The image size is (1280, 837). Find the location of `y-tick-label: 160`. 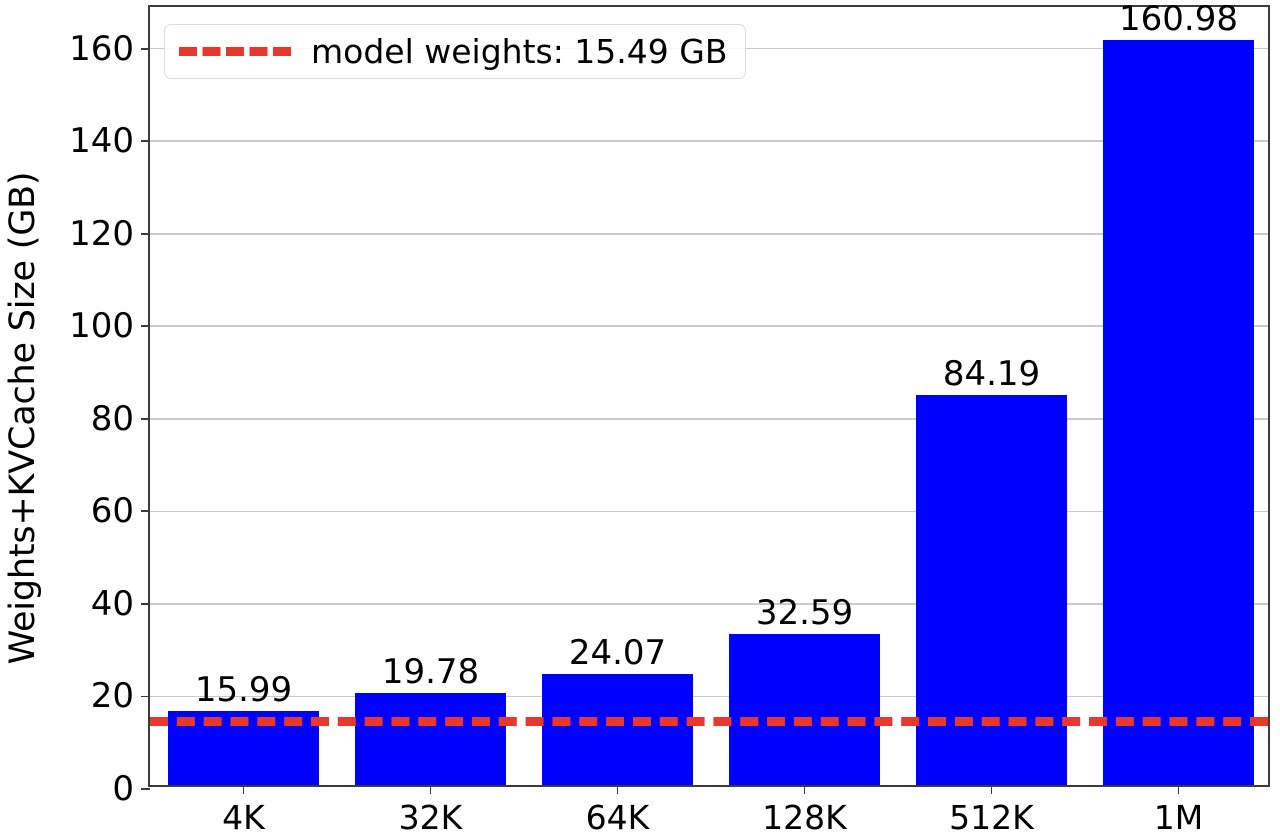

y-tick-label: 160 is located at coordinates (101, 48).